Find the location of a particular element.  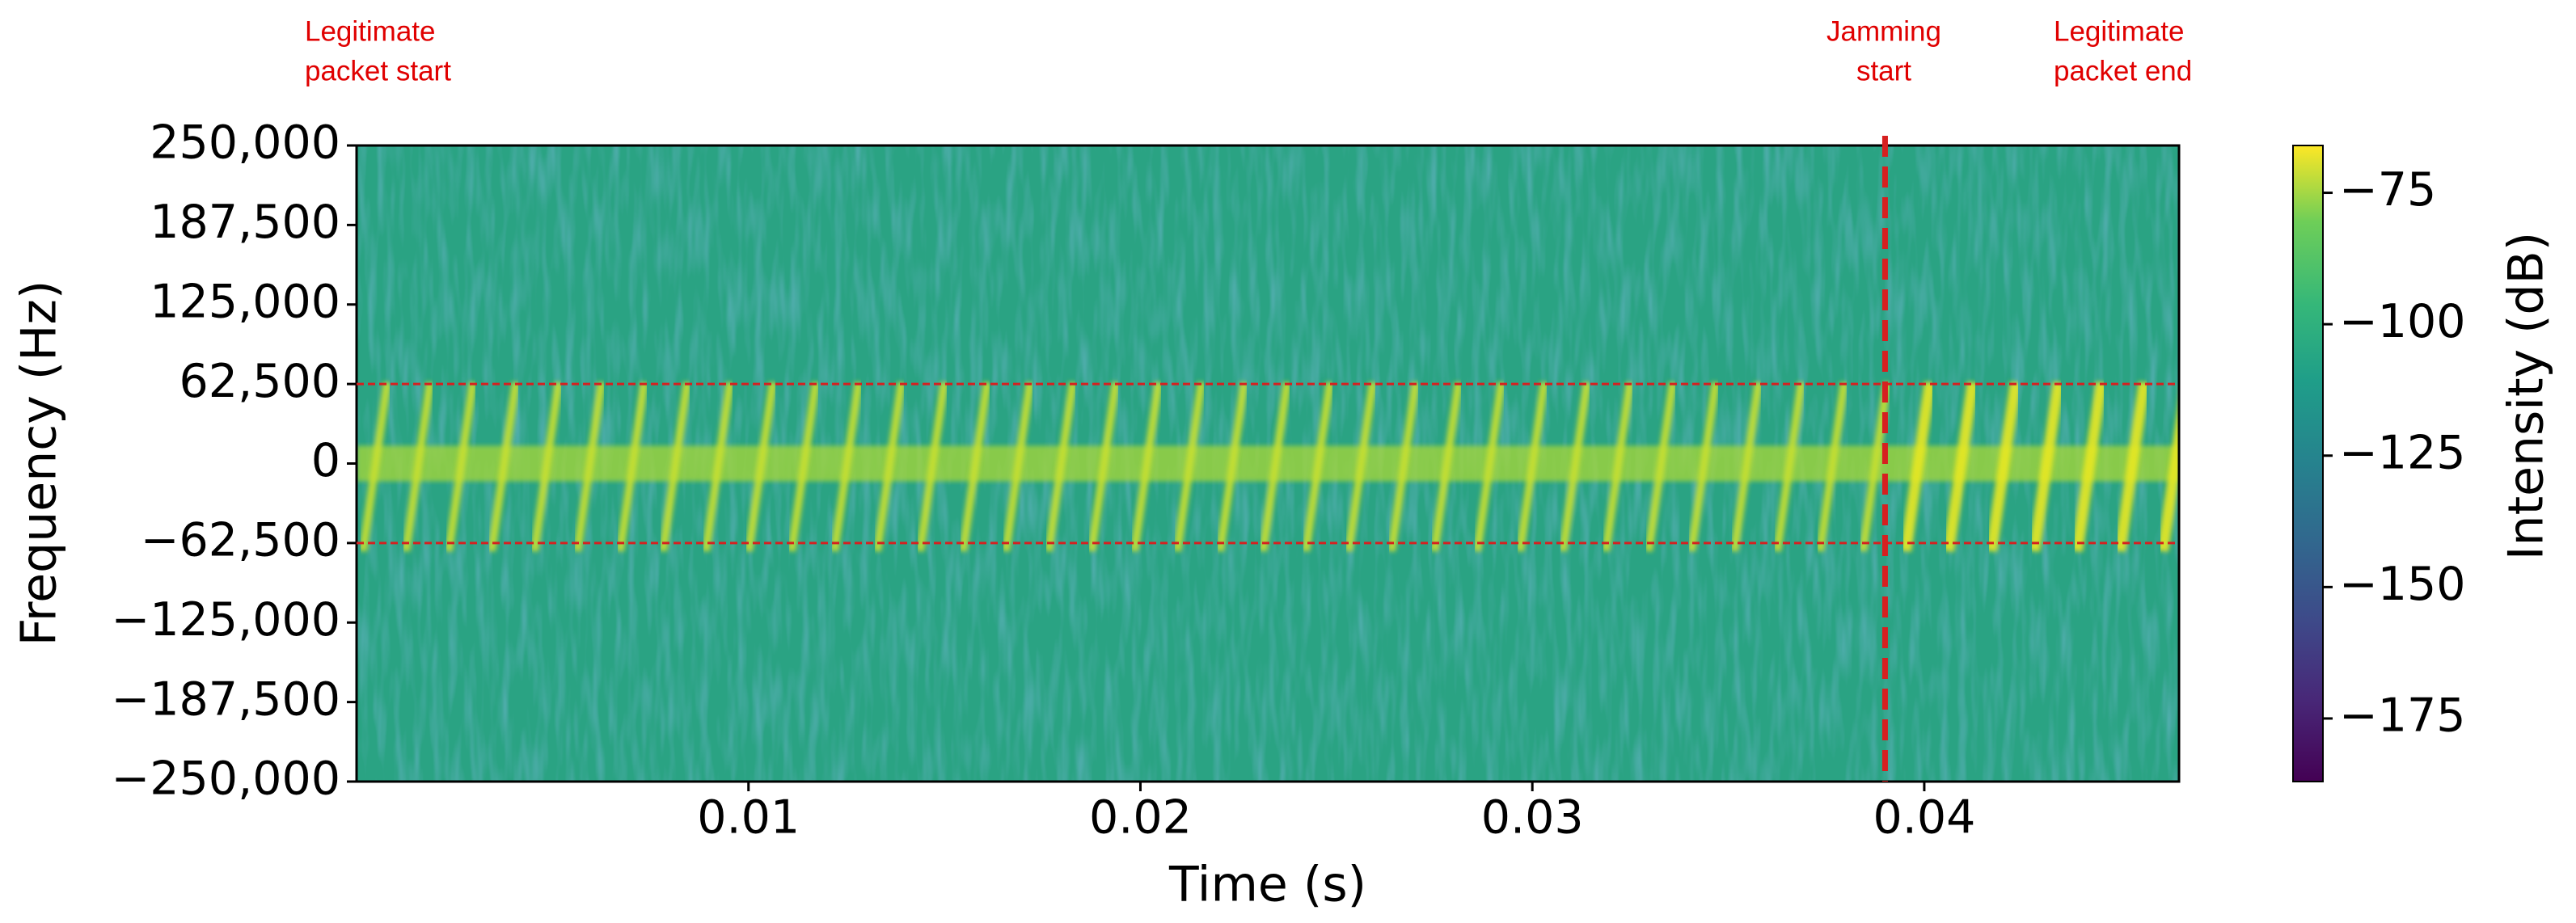

y-tick-label: 187,500 is located at coordinates (245, 223).